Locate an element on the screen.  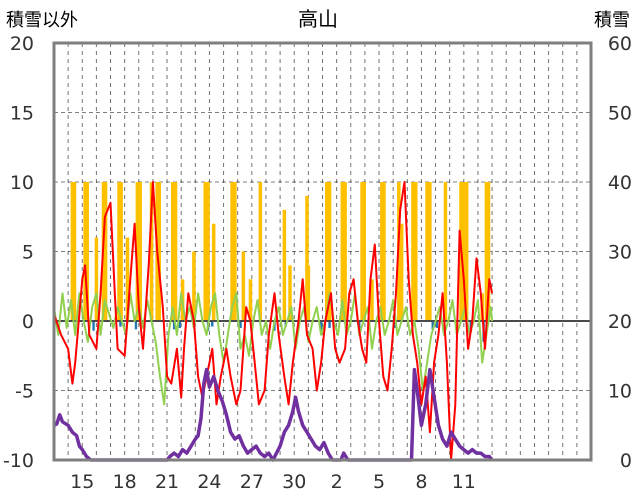
chart-title: 高山 is located at coordinates (318, 19).